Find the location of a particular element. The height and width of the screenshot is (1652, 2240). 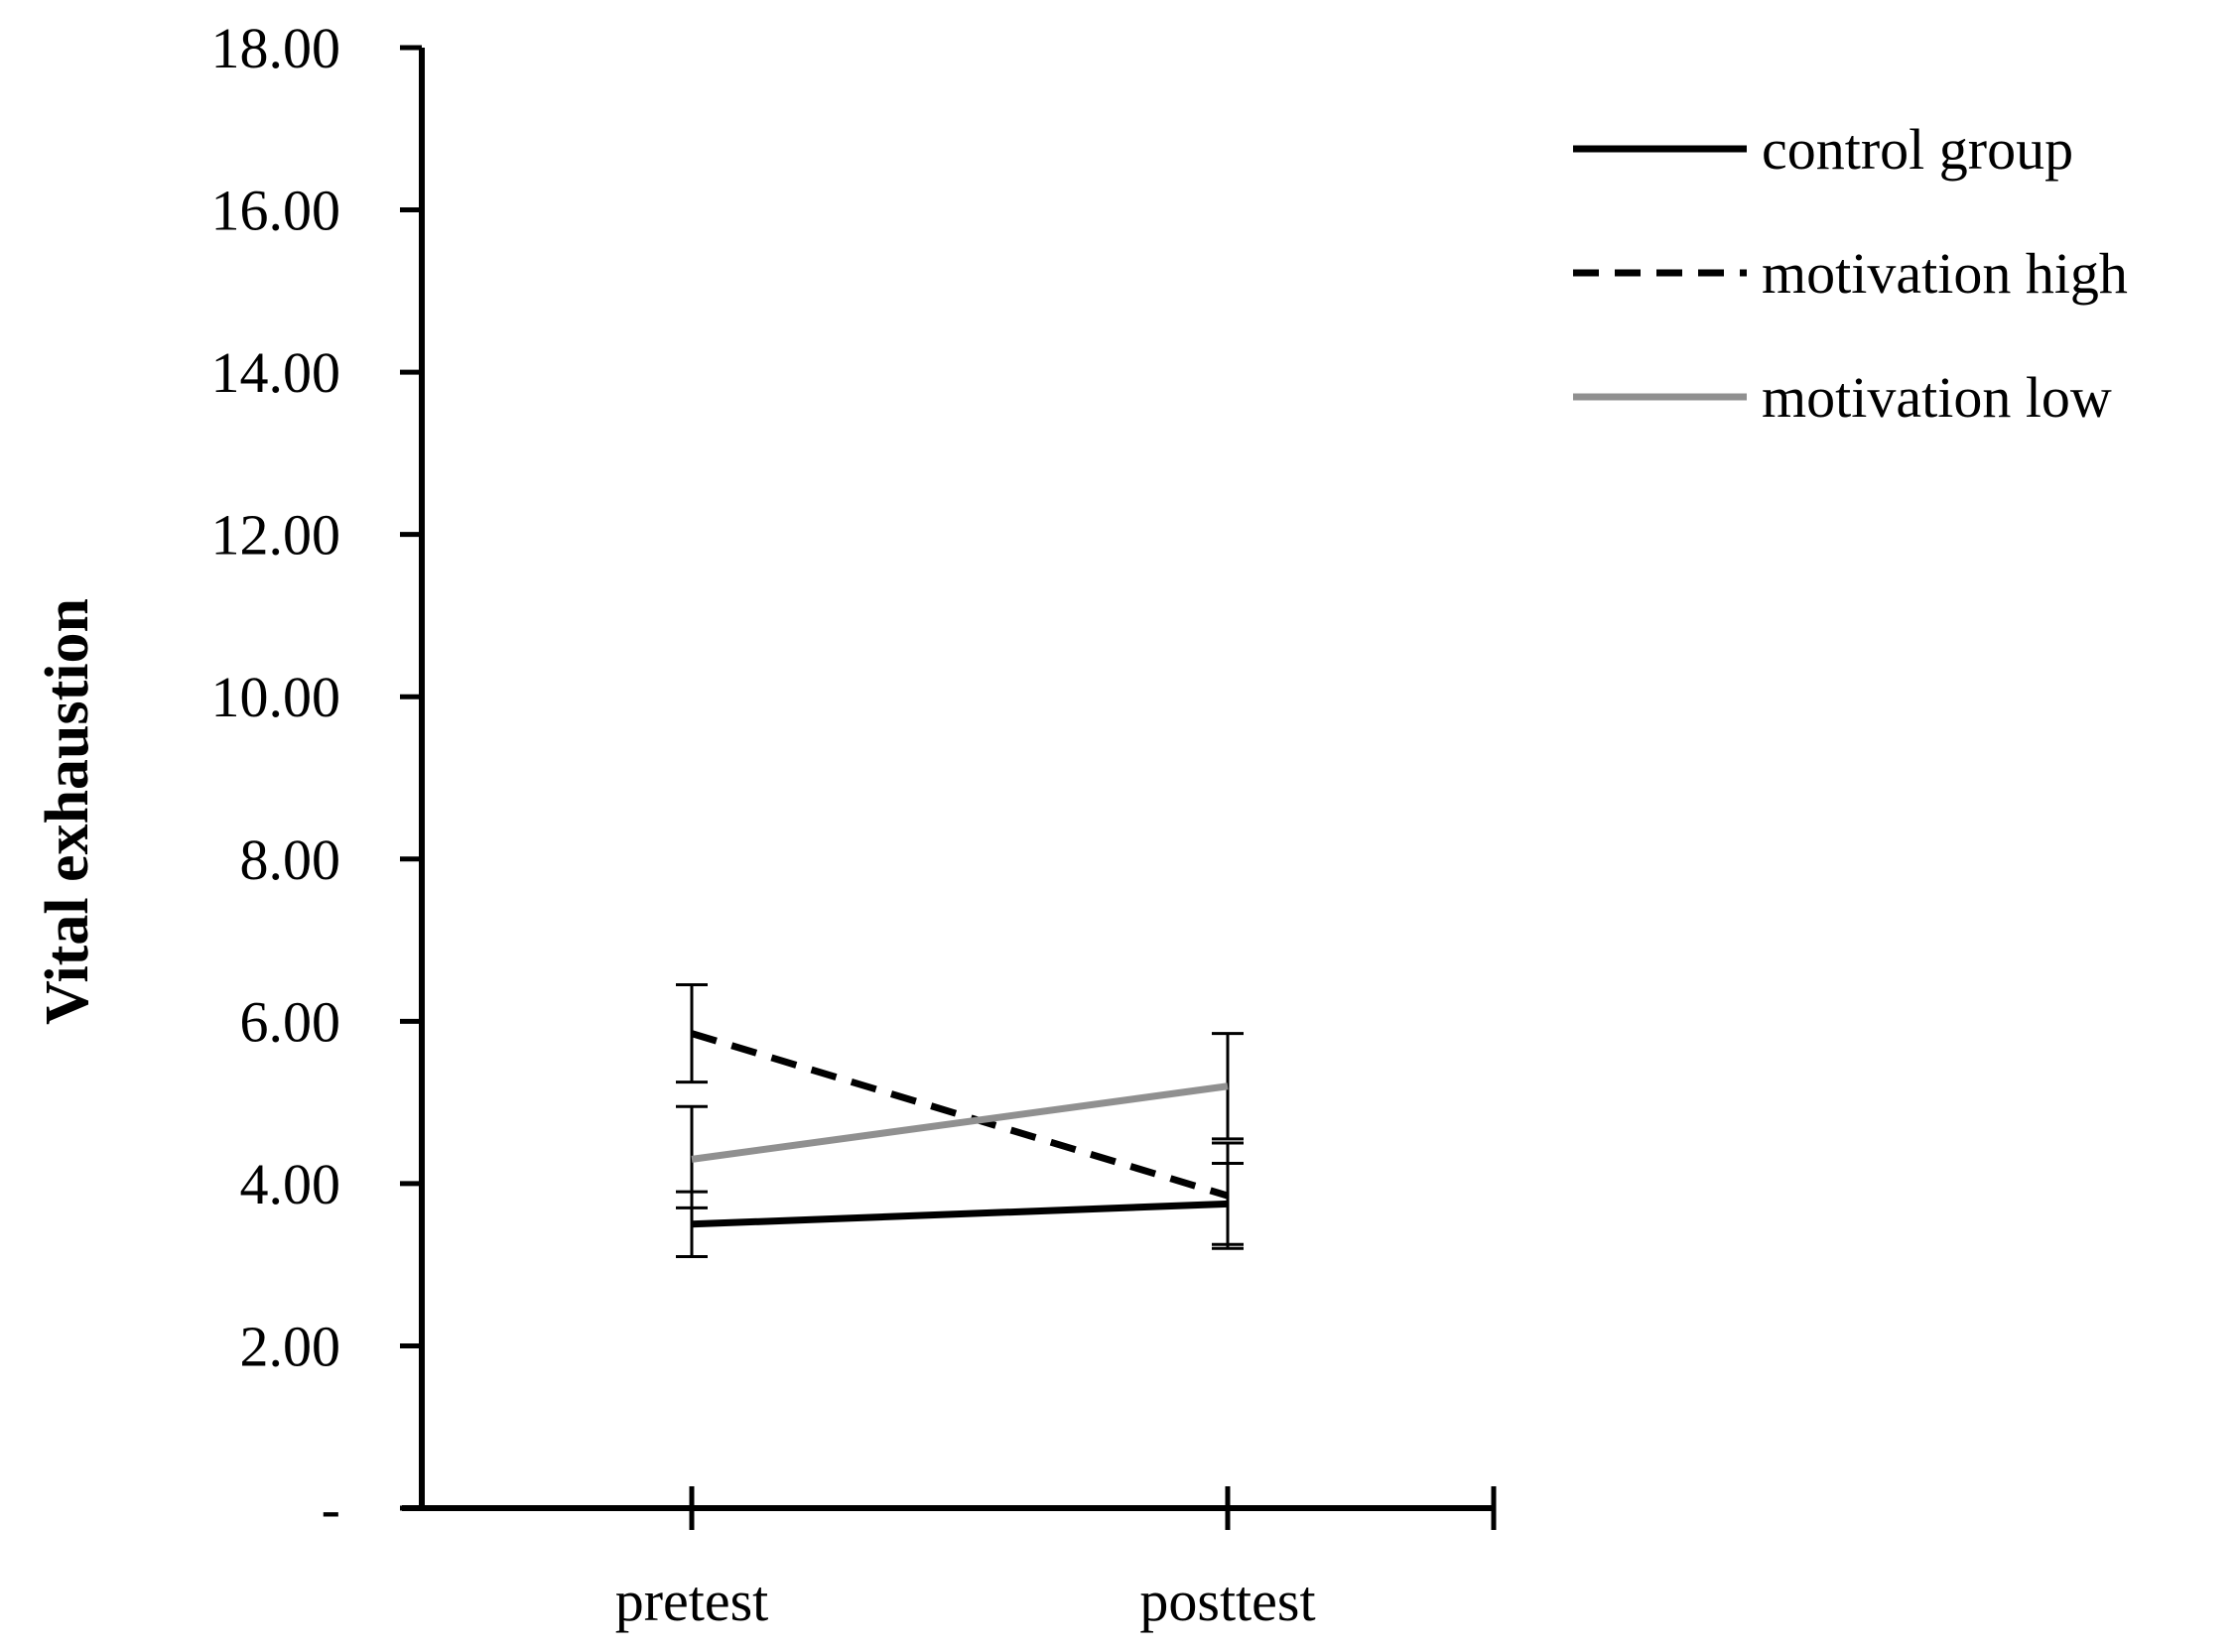

y-tick-label: 14.00 is located at coordinates (276, 372).